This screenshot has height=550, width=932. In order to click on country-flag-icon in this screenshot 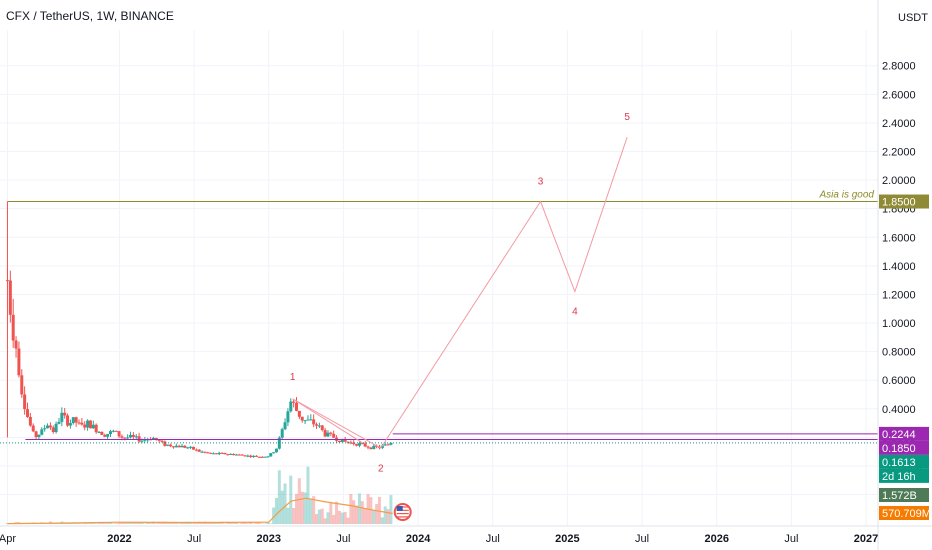, I will do `click(402, 512)`.